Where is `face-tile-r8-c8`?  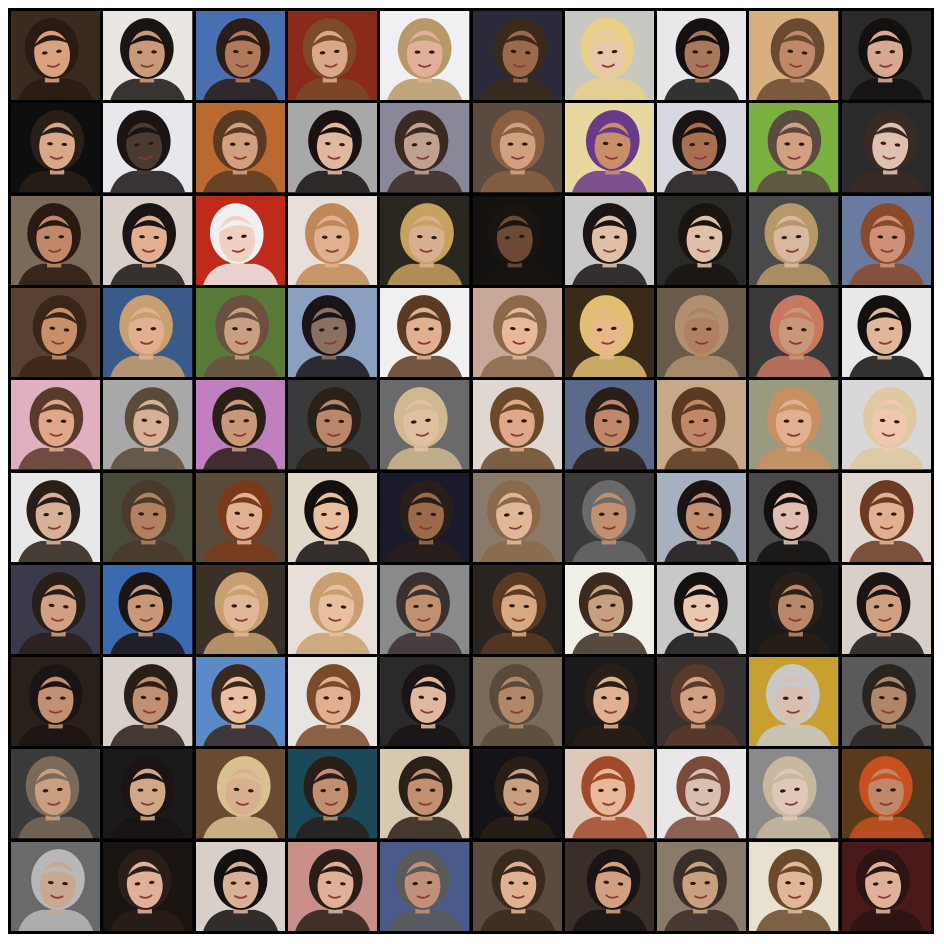 face-tile-r8-c8 is located at coordinates (702, 702).